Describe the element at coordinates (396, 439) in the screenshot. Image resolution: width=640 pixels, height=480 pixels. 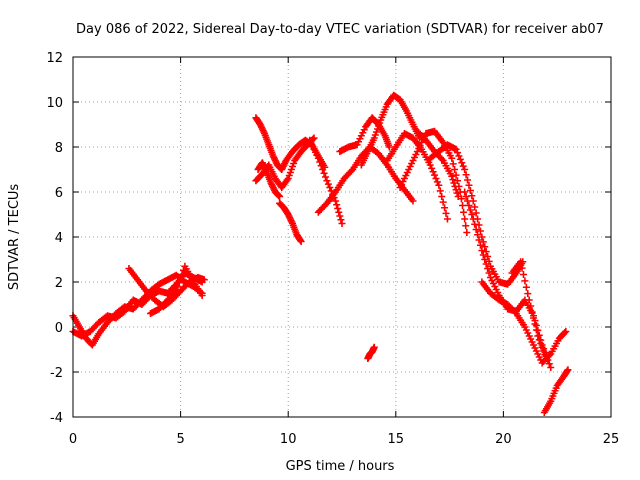
I see `x-tick-label: 15` at that location.